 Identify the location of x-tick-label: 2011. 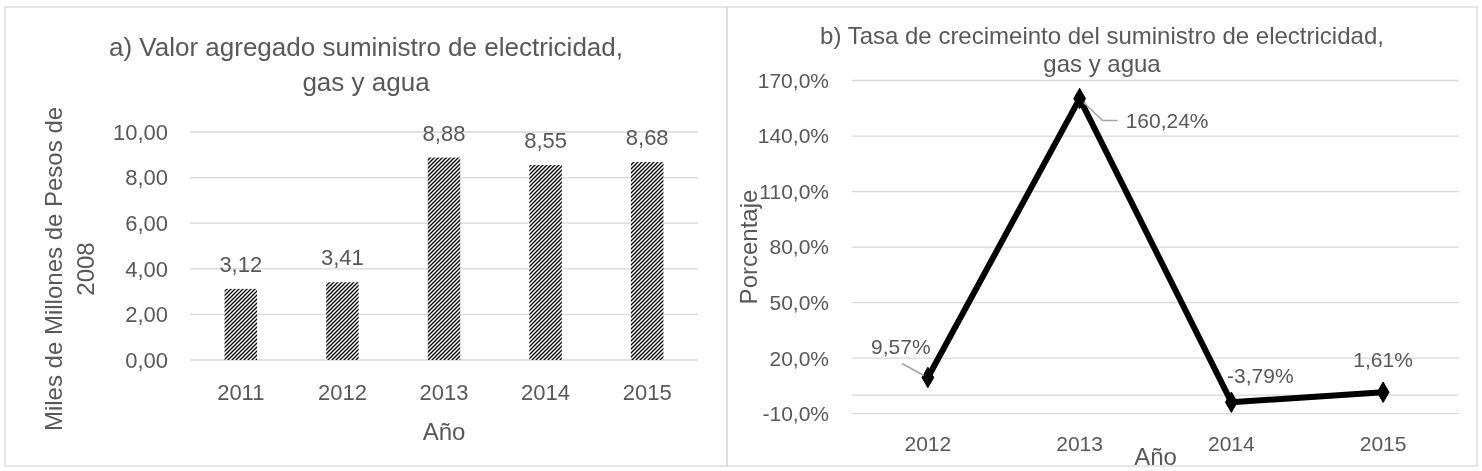
(241, 392).